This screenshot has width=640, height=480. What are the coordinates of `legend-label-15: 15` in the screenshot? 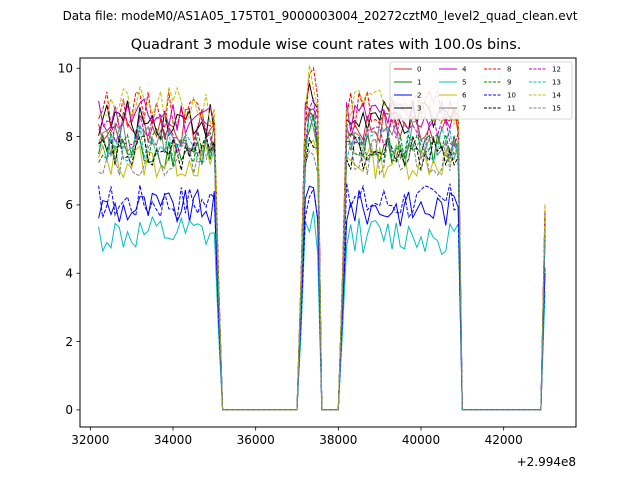 It's located at (556, 109).